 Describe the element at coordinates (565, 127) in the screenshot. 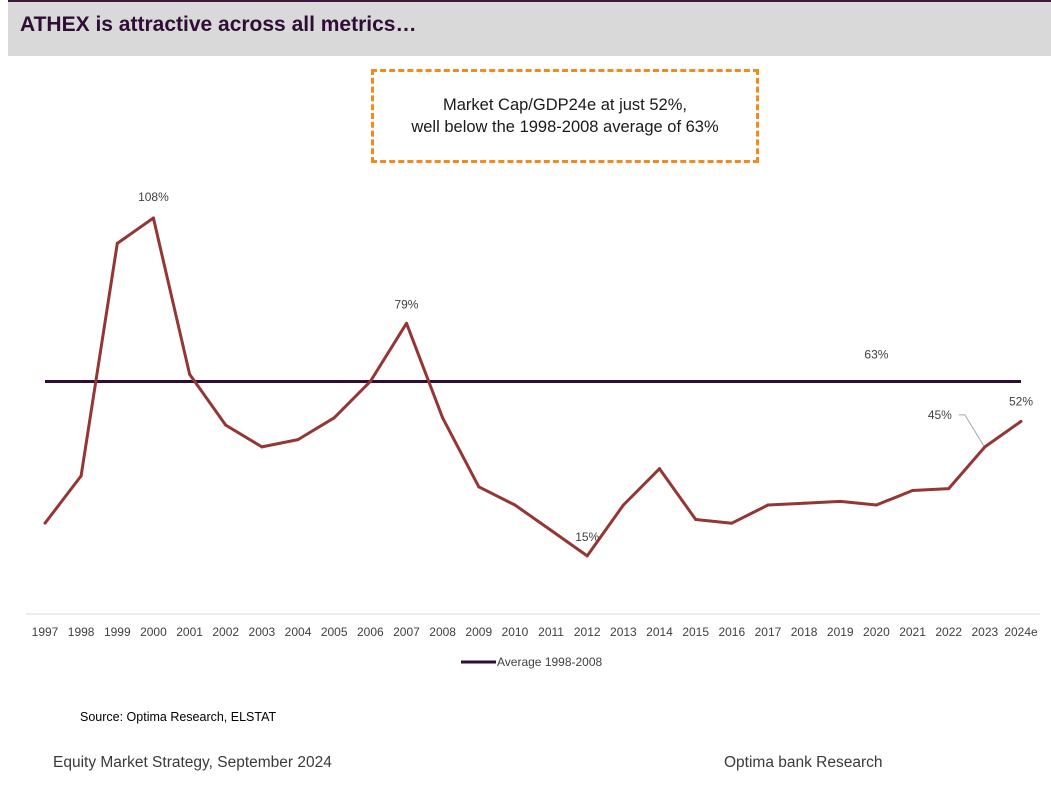

I see `callout-line-2: well below the 1998-2008 average of 63%` at that location.